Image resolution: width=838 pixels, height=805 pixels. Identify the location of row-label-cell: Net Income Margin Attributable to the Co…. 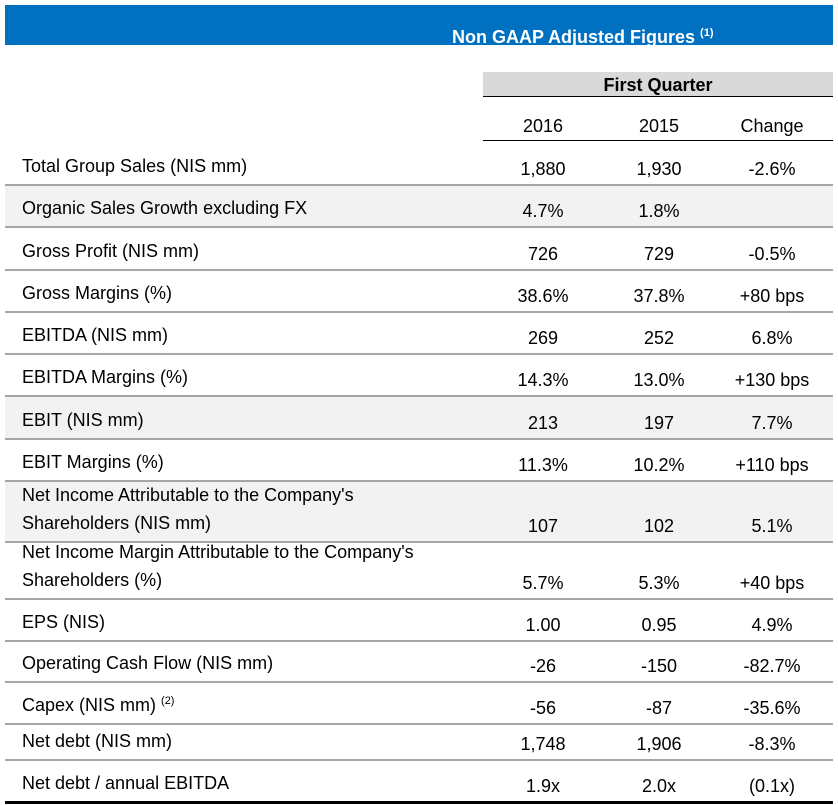
(218, 566).